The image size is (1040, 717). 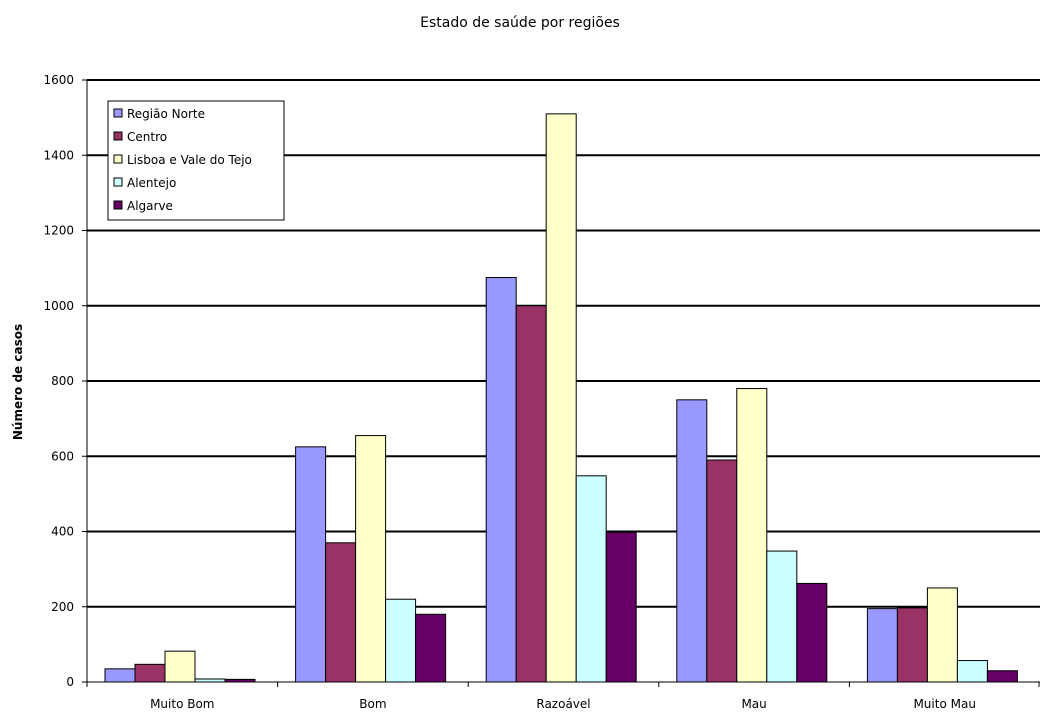 I want to click on y-tick-label: 400, so click(x=62, y=532).